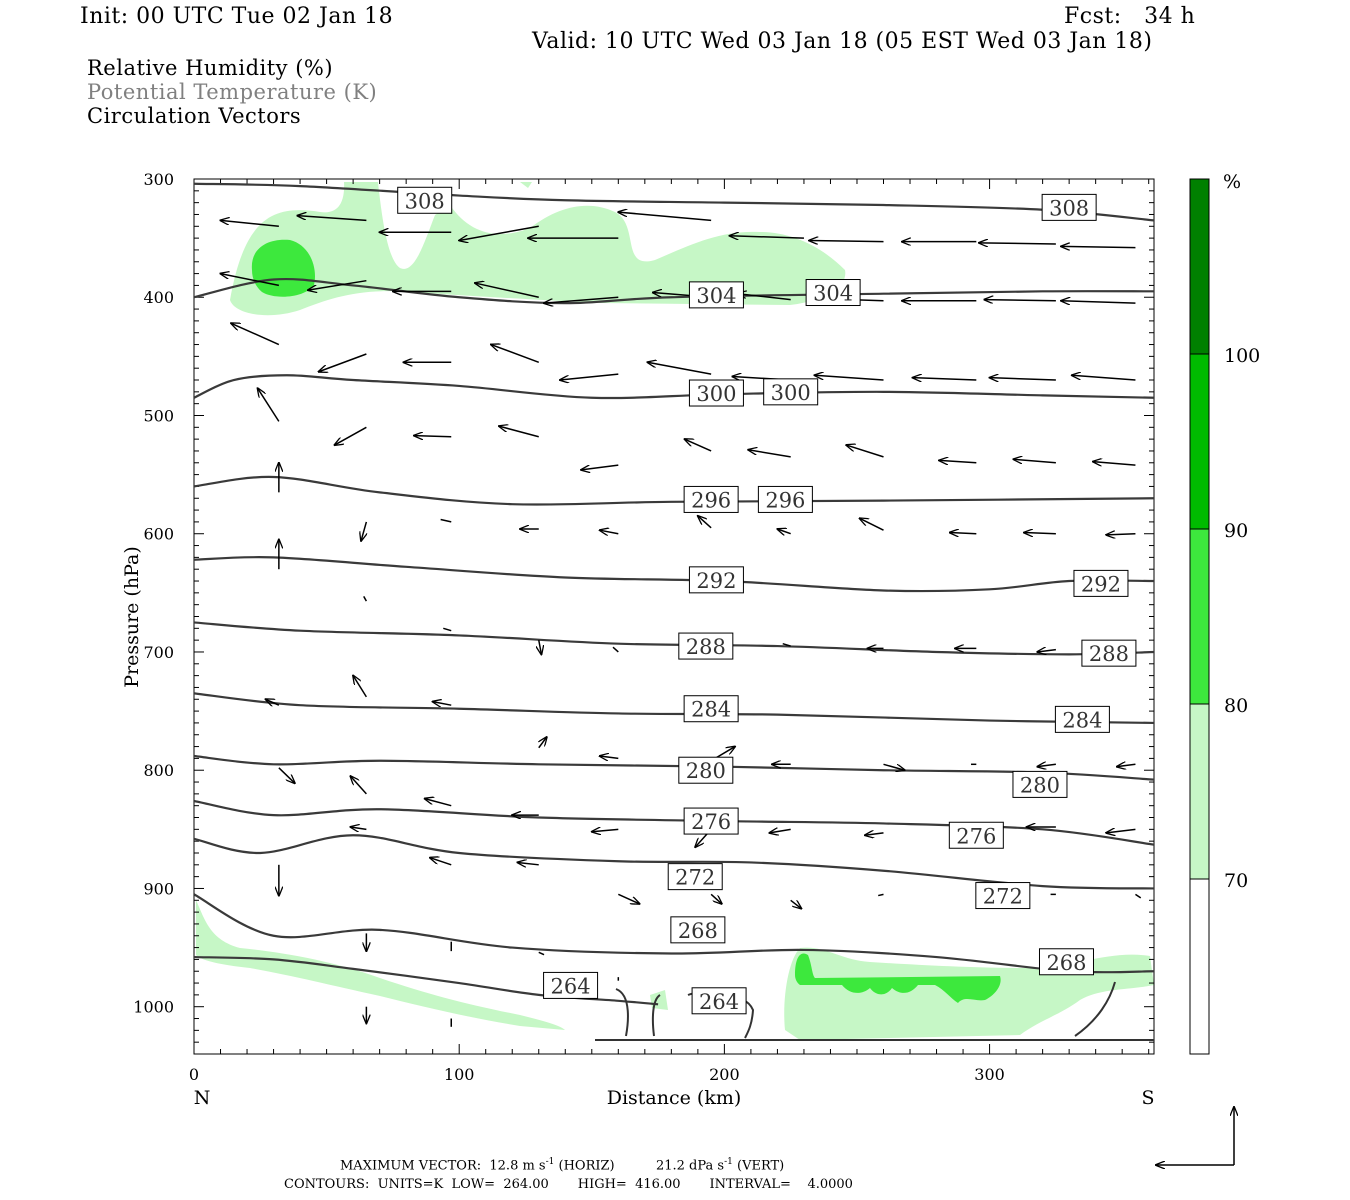  I want to click on x-tick-label: 100, so click(459, 1074).